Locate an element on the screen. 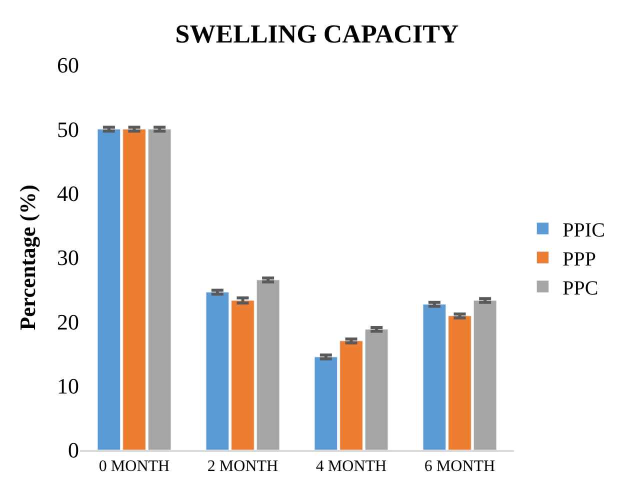 The height and width of the screenshot is (487, 634). y-tick-label: 60 is located at coordinates (68, 65).